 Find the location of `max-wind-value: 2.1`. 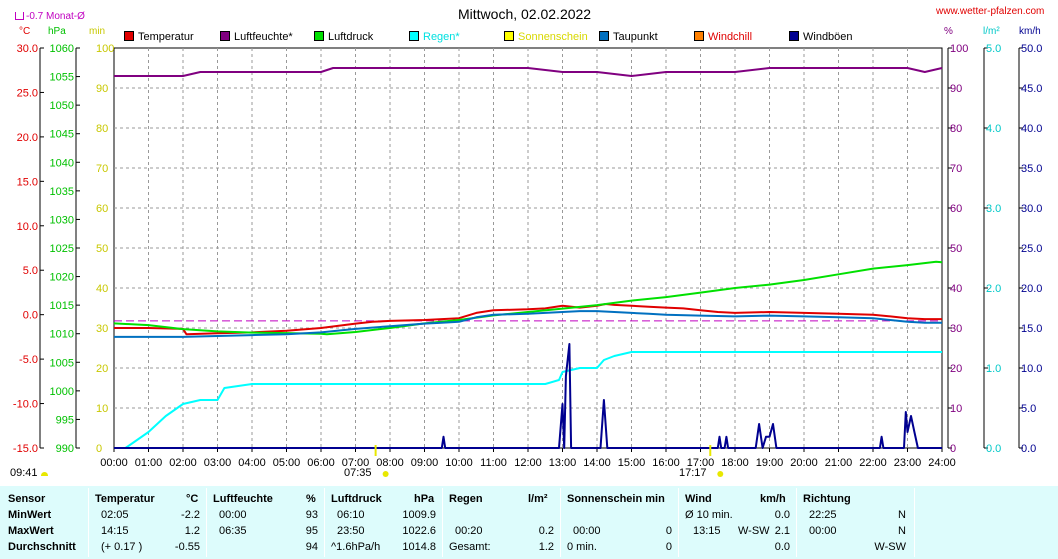

max-wind-value: 2.1 is located at coordinates (782, 531).